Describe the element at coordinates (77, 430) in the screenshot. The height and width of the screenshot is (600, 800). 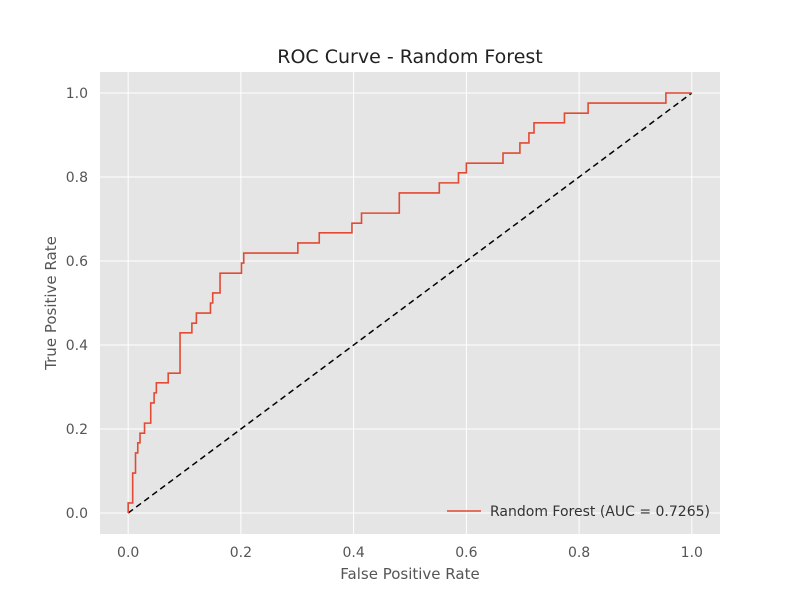
I see `y-tick-label: 0.2` at that location.